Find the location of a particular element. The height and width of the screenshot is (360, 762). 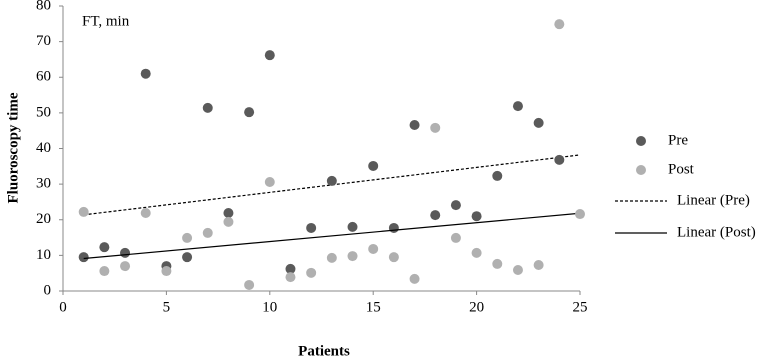

x-tick-label: 20 is located at coordinates (476, 307).